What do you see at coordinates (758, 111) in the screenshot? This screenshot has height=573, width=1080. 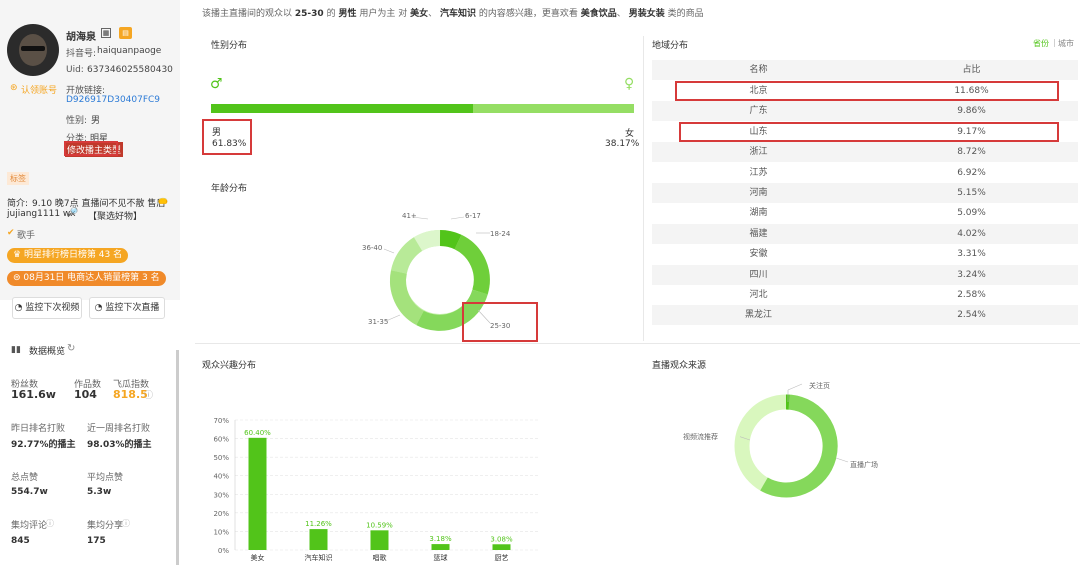 I see `region-name: 广东` at bounding box center [758, 111].